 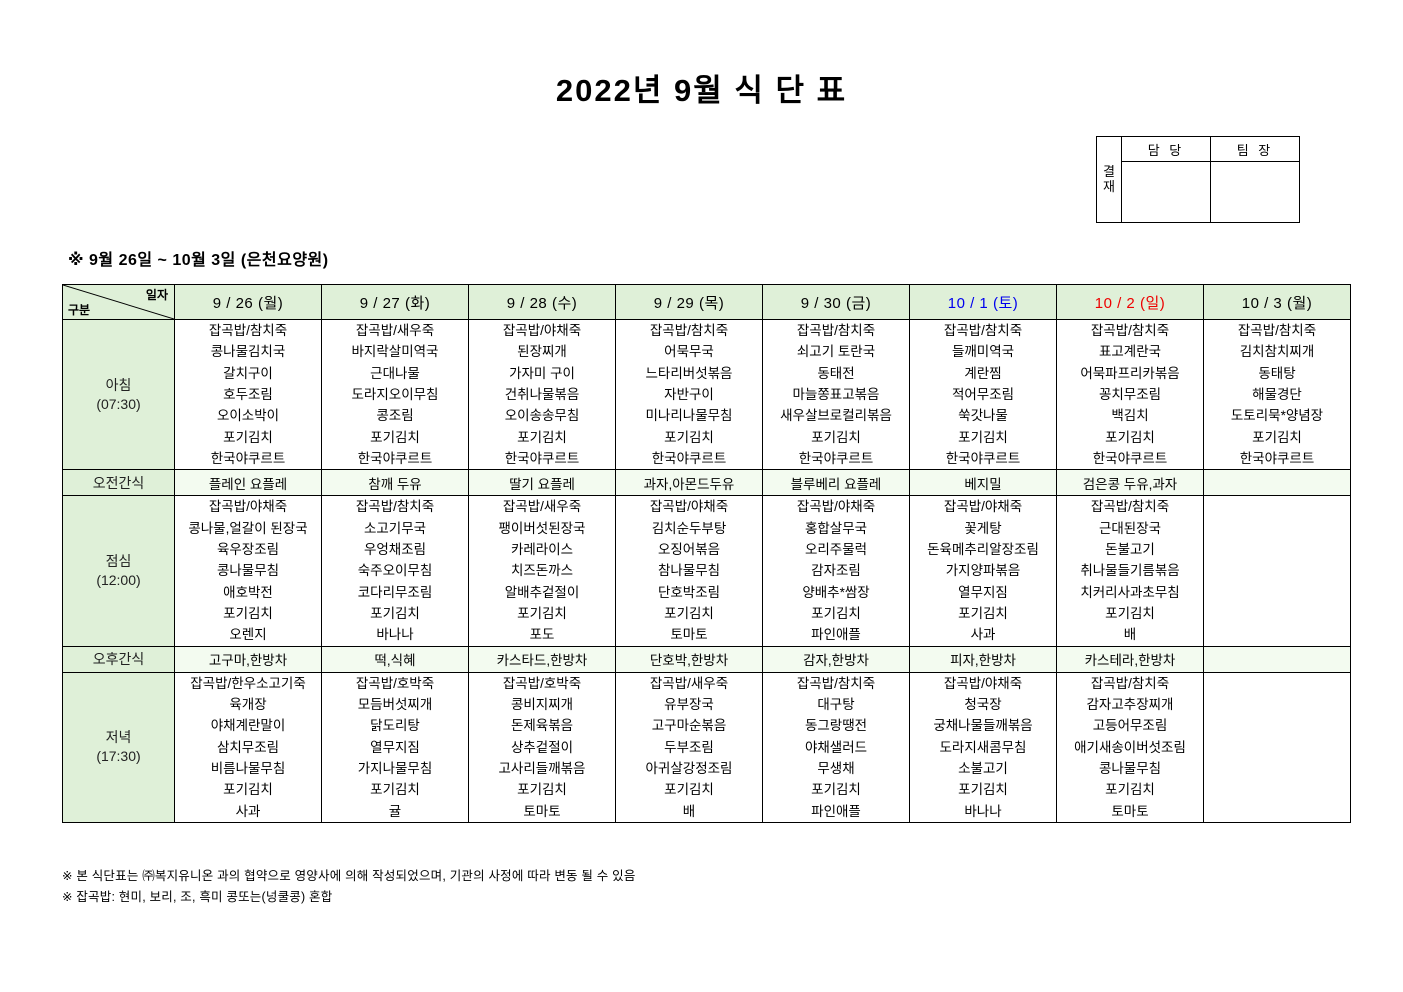 I want to click on menu-item: 두부조림, so click(x=689, y=747).